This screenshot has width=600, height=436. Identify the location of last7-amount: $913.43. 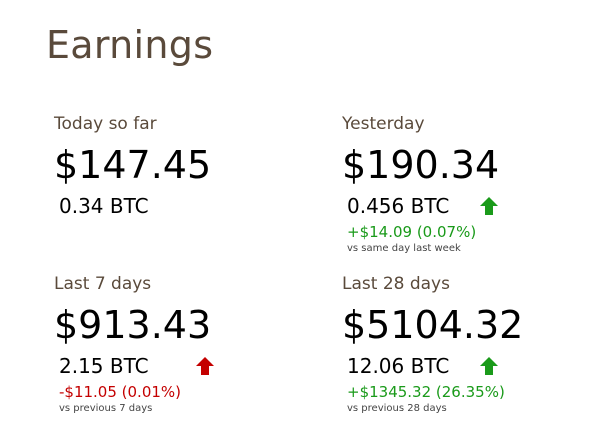
(133, 325).